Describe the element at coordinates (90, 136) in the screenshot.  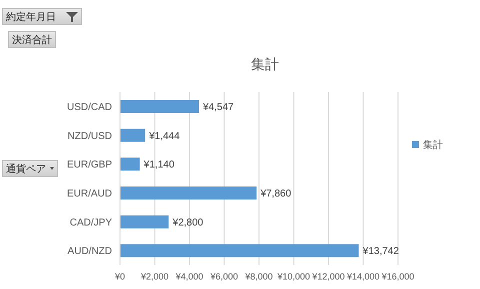
I see `y-tick-label: NZD/USD` at that location.